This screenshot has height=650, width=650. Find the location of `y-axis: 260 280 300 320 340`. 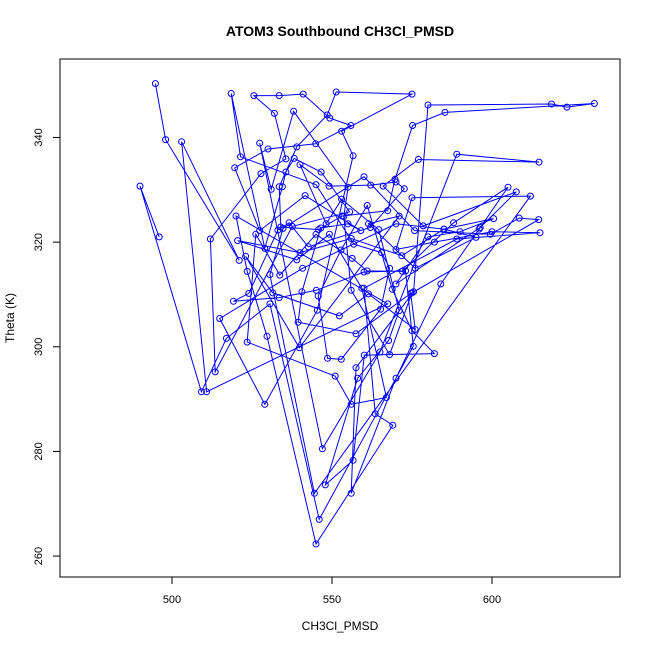

y-axis: 260 280 300 320 340 is located at coordinates (46, 346).